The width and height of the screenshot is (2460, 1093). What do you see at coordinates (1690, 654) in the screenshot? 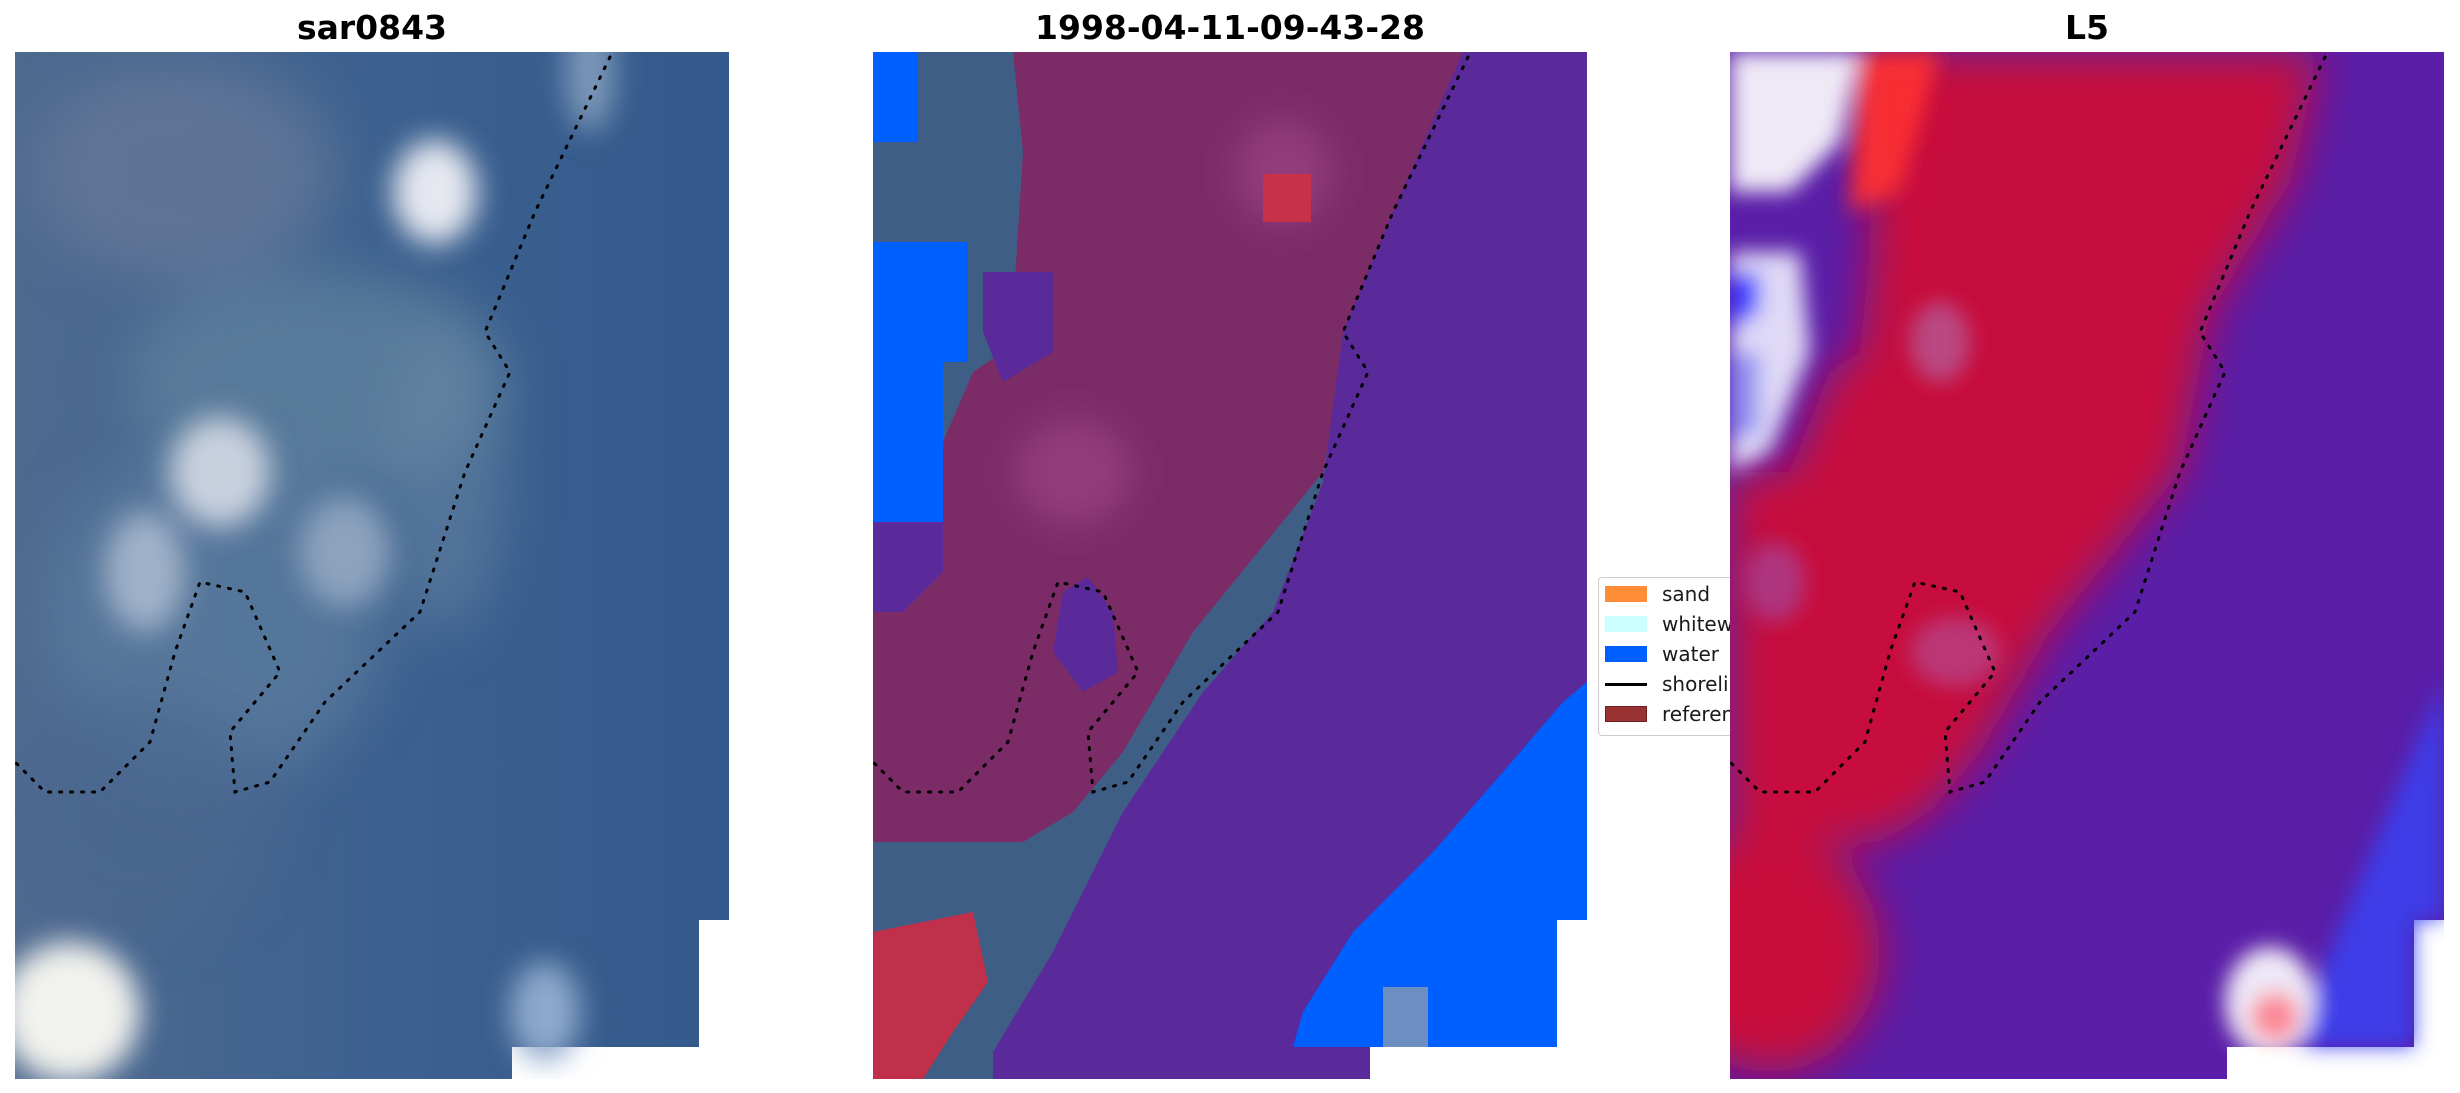
I see `legend-label-water: water` at bounding box center [1690, 654].